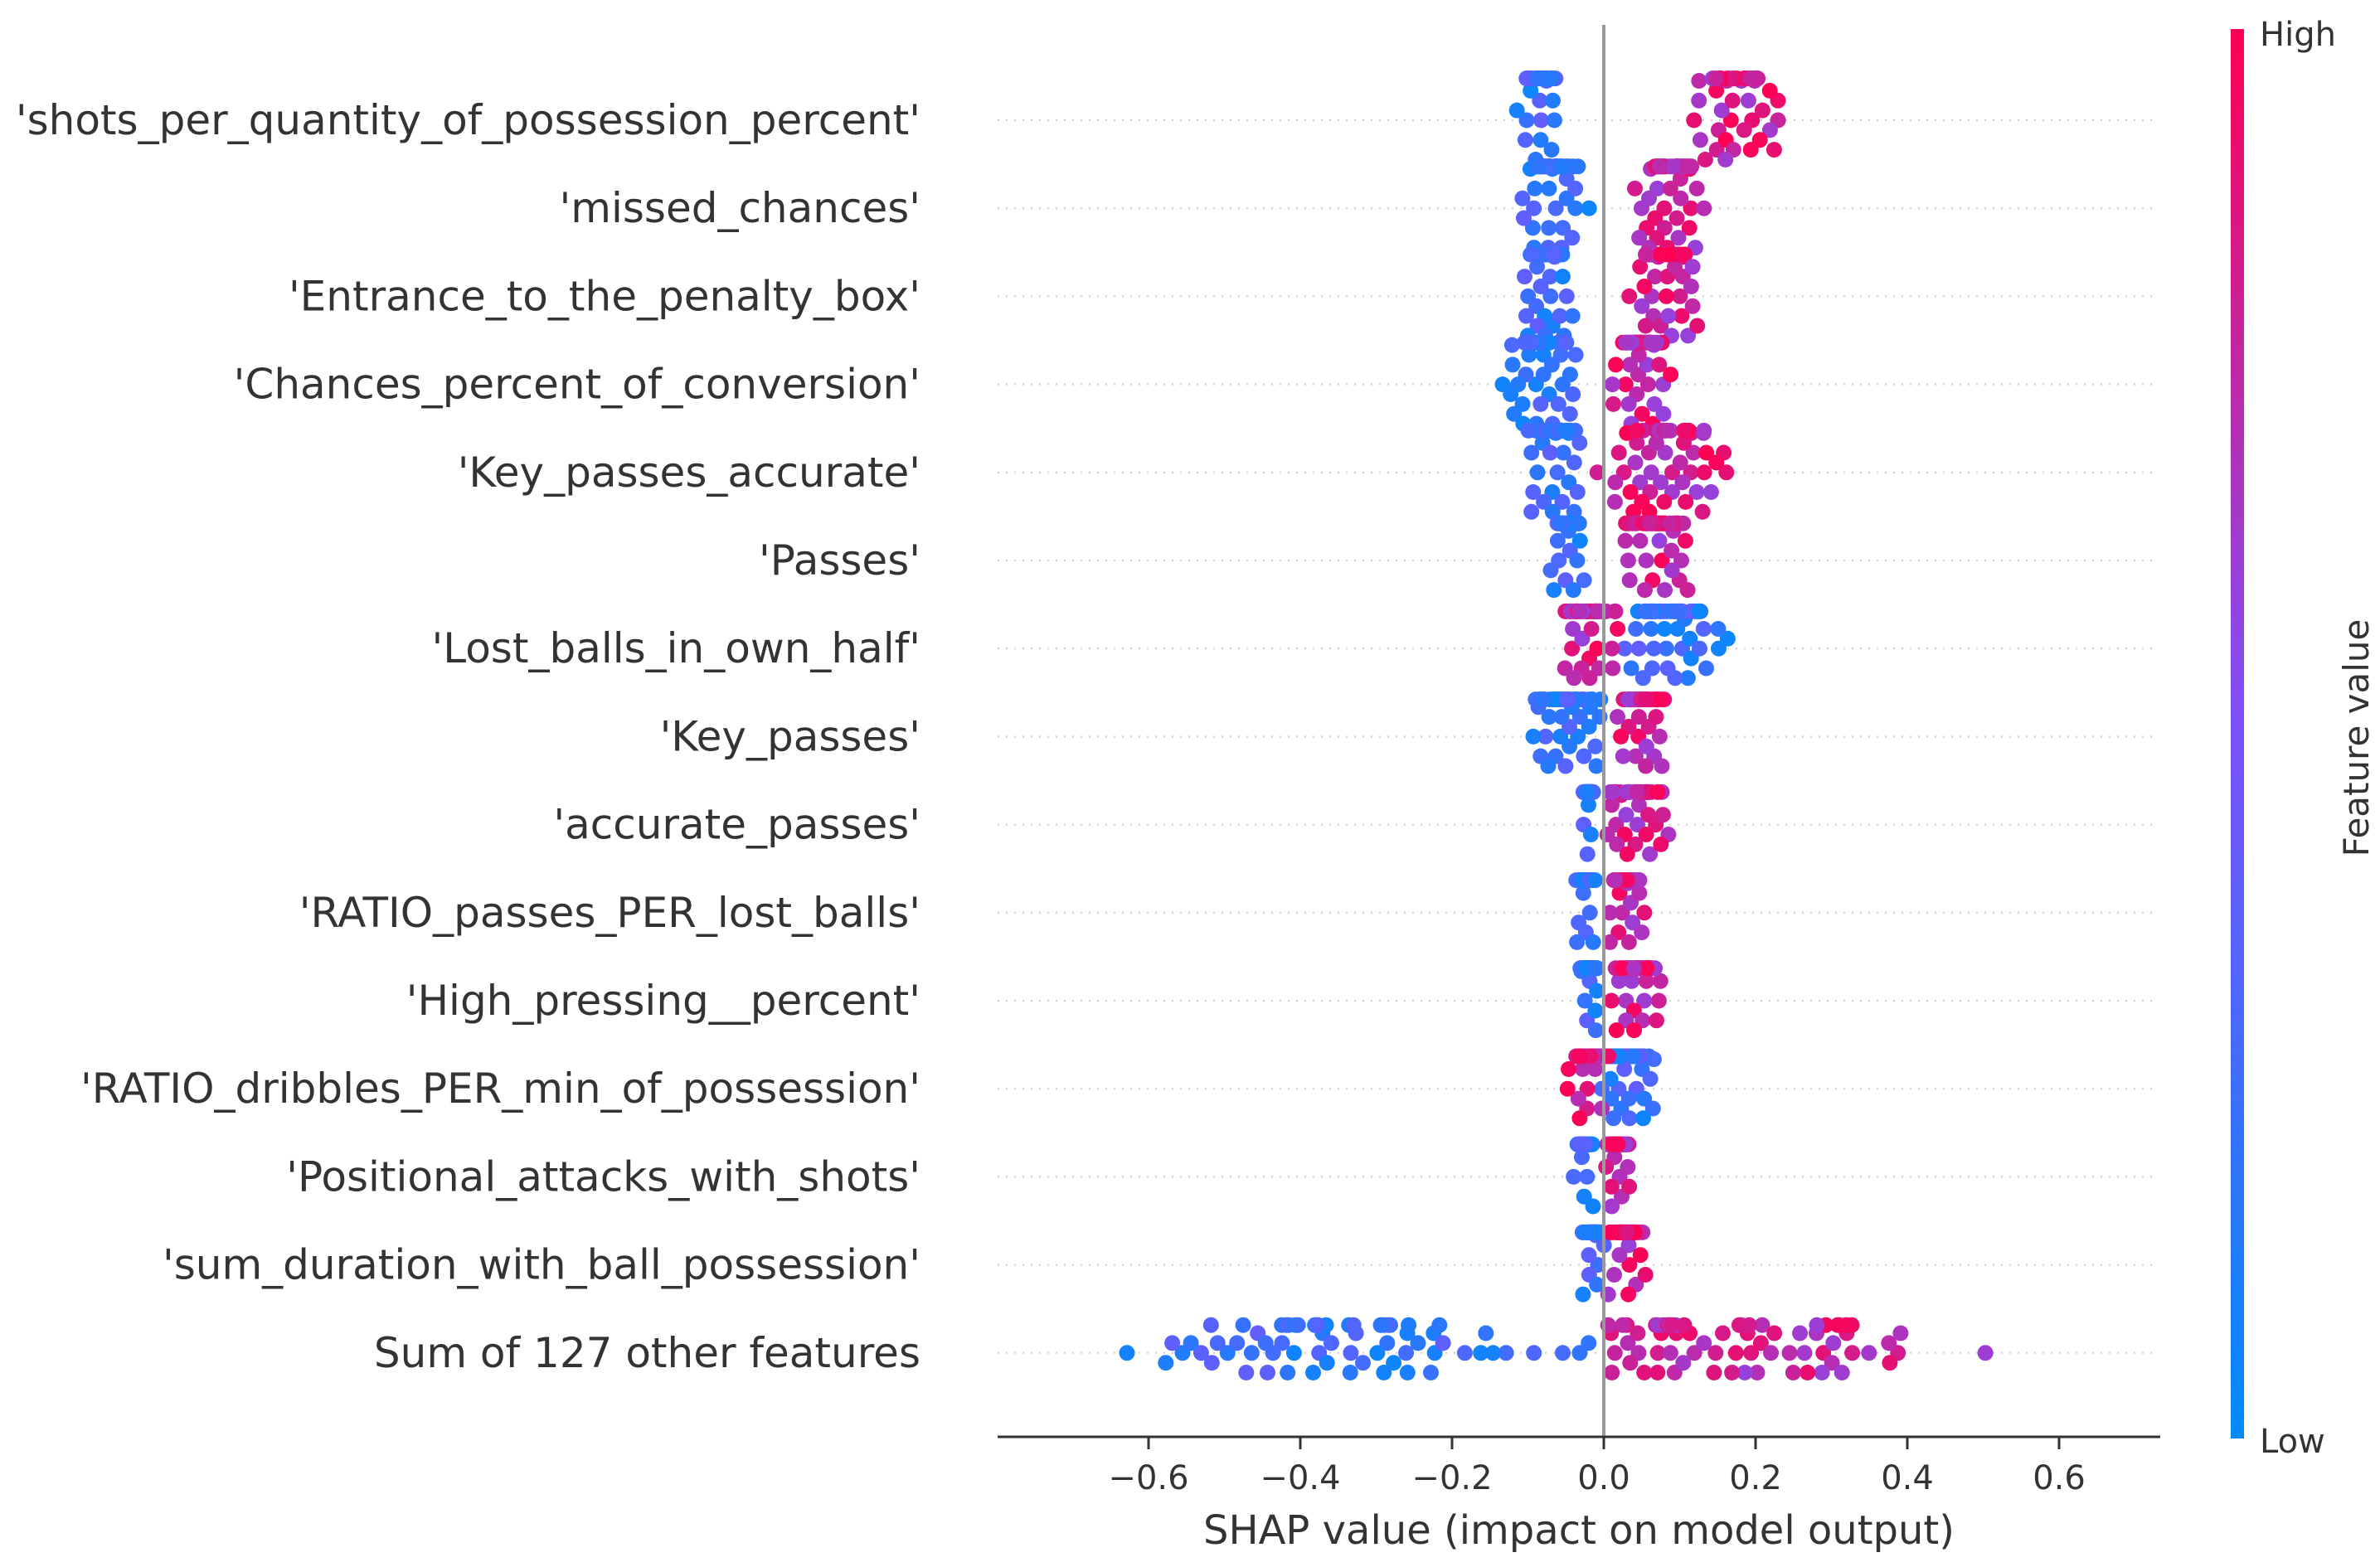  Describe the element at coordinates (790, 736) in the screenshot. I see `feature-label: 'Key_passes'` at that location.